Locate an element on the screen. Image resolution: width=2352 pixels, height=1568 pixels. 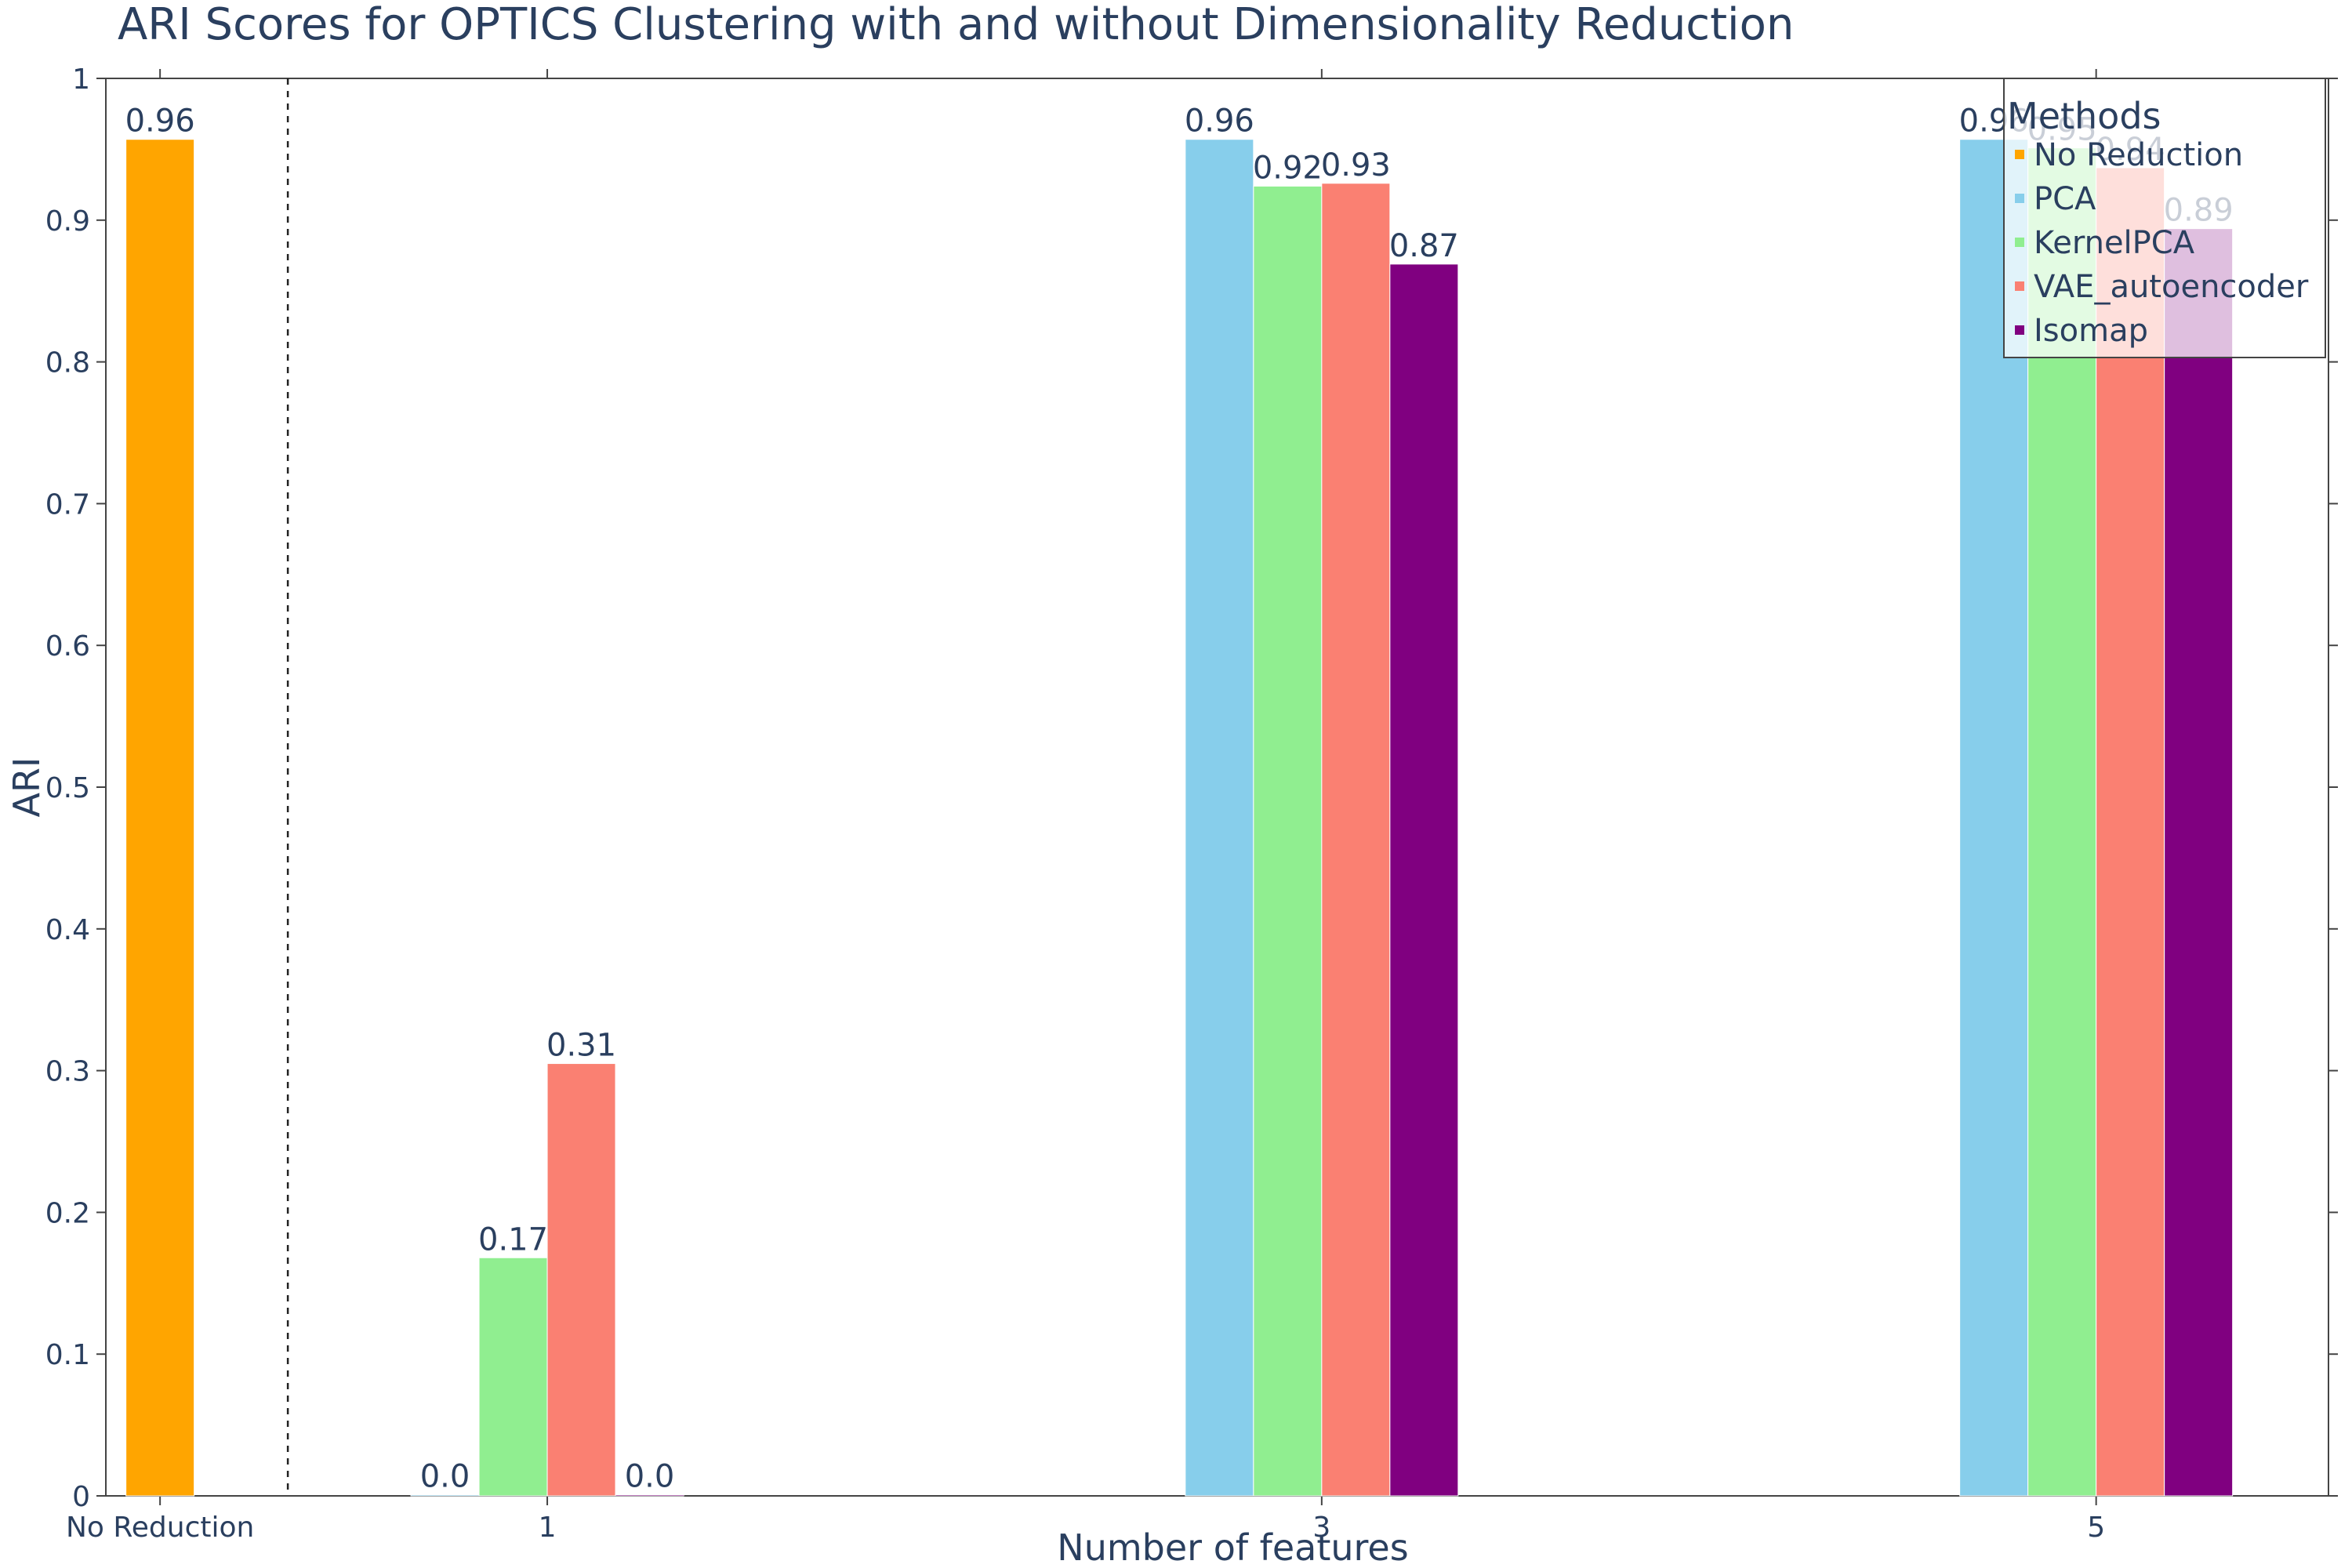
legend-item-kernelpca: KernelPCA is located at coordinates (2105, 243).